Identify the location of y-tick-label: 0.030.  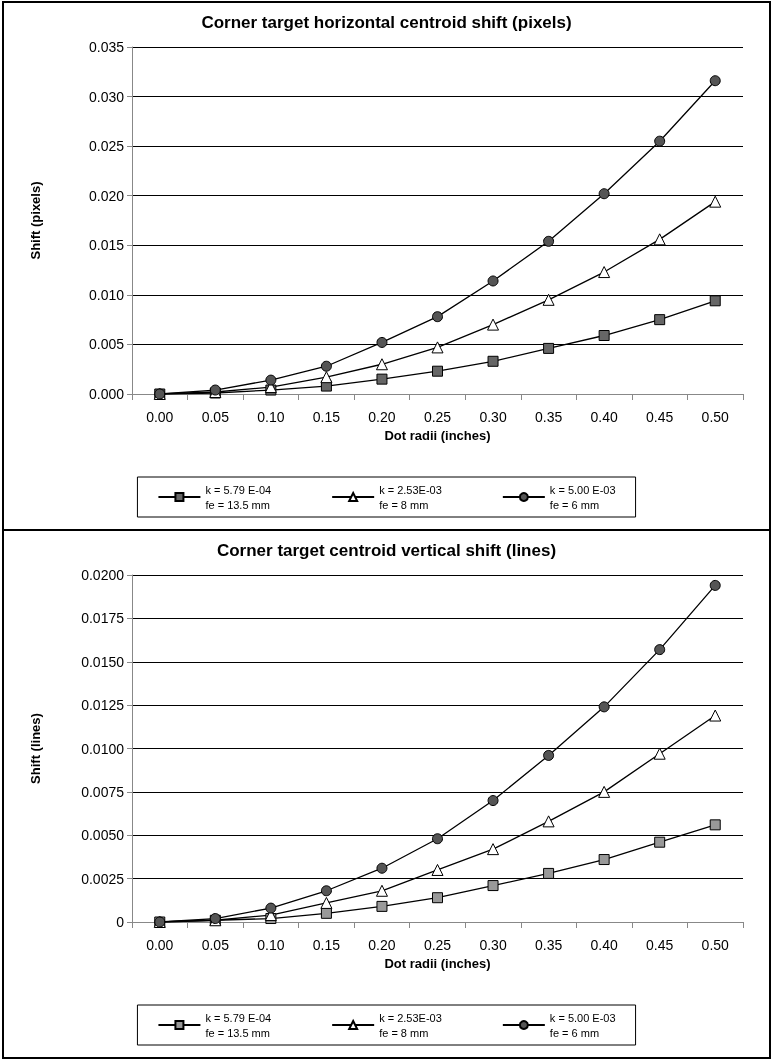
(106, 96).